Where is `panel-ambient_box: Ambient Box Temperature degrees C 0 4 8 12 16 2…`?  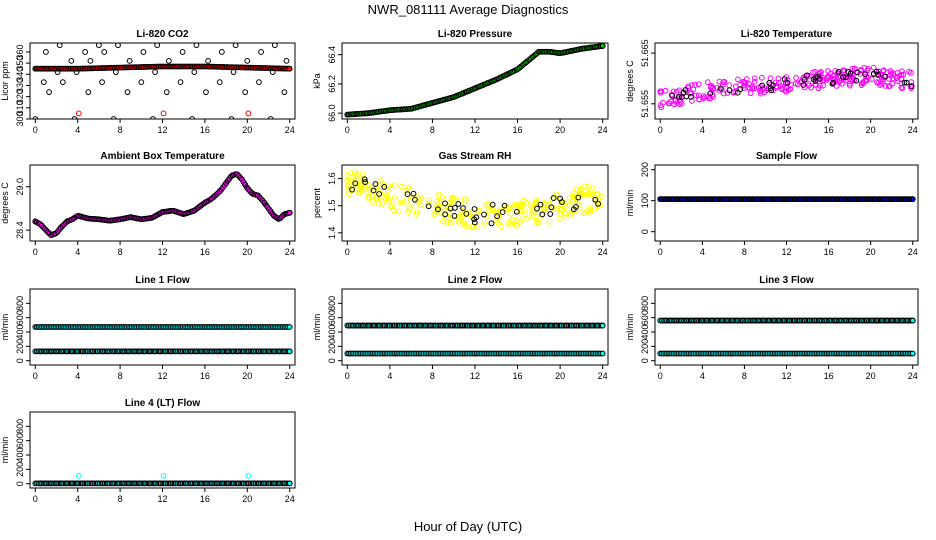 panel-ambient_box: Ambient Box Temperature degrees C 0 4 8 12 16 2… is located at coordinates (148, 204).